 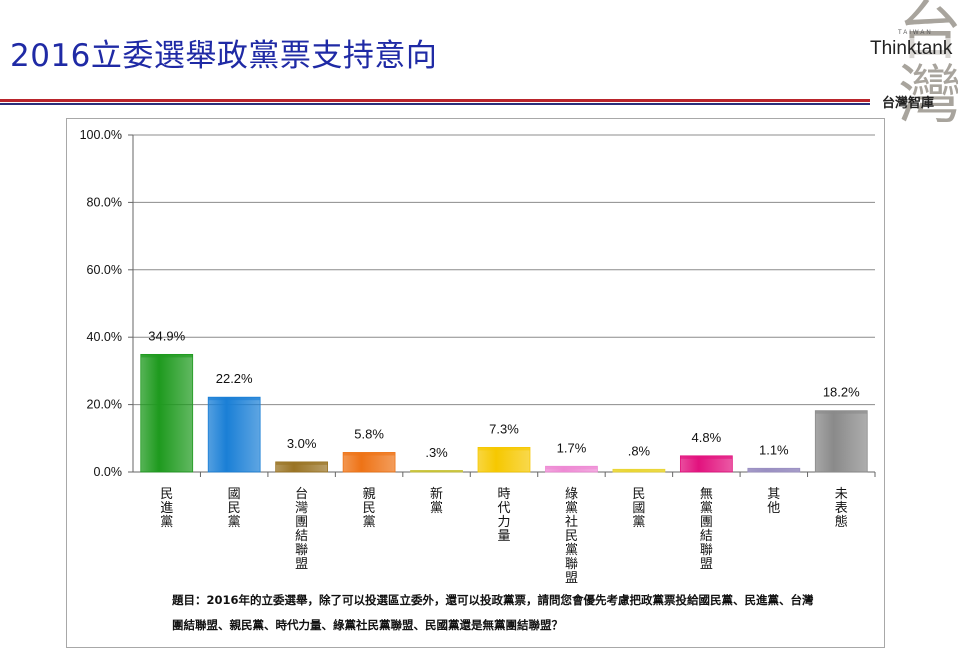 I want to click on y-tick-label: 60.0%, so click(x=104, y=270).